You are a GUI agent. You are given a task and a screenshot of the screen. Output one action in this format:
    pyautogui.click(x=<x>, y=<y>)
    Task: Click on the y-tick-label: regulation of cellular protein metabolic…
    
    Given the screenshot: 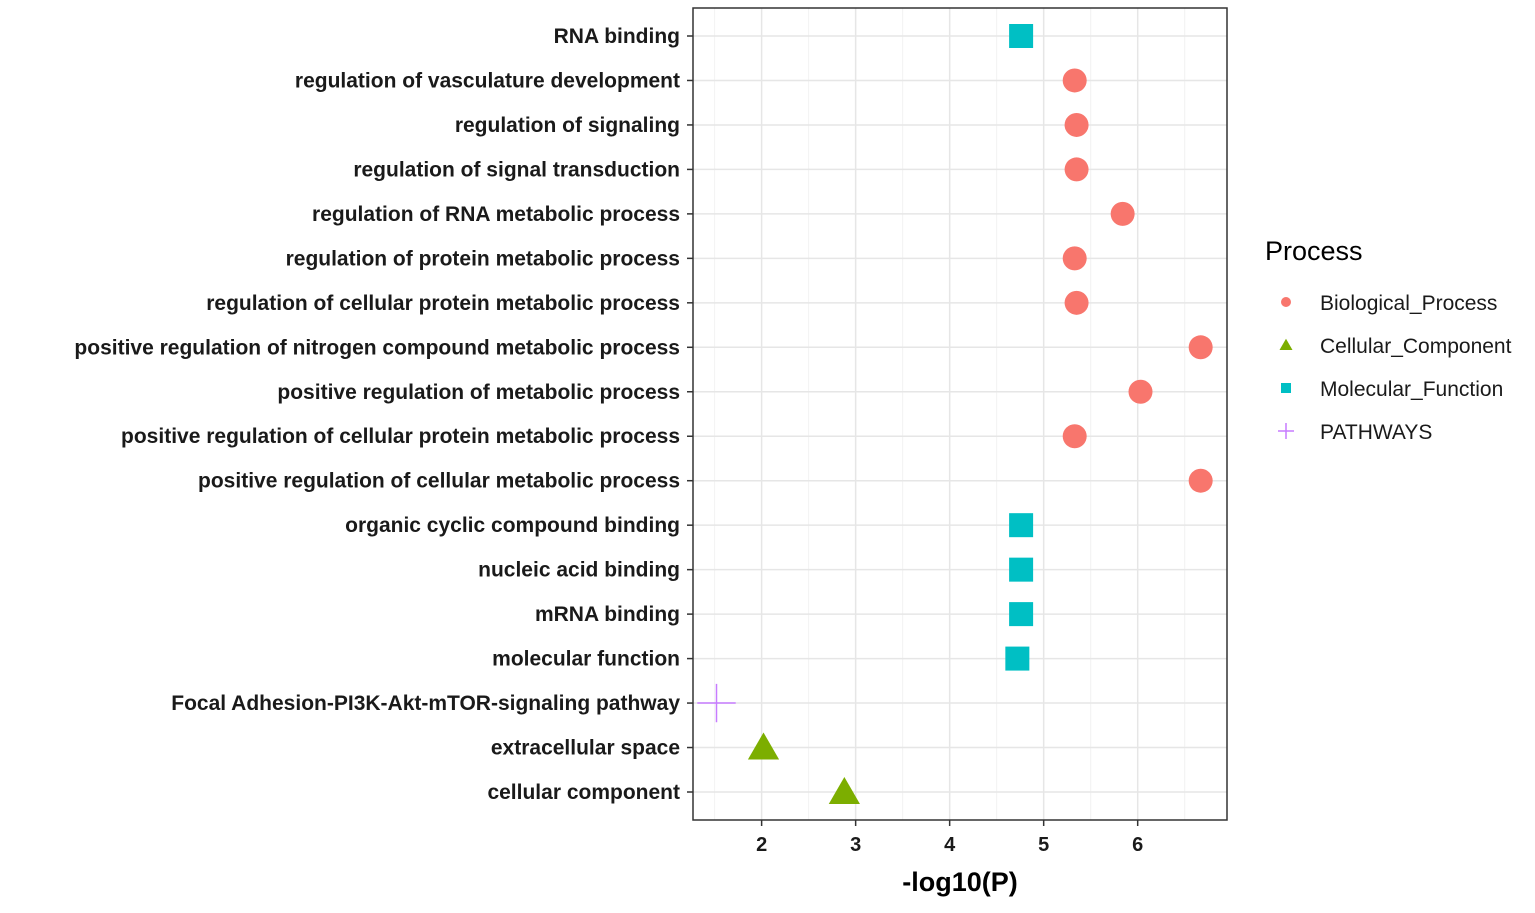 What is the action you would take?
    pyautogui.click(x=443, y=303)
    